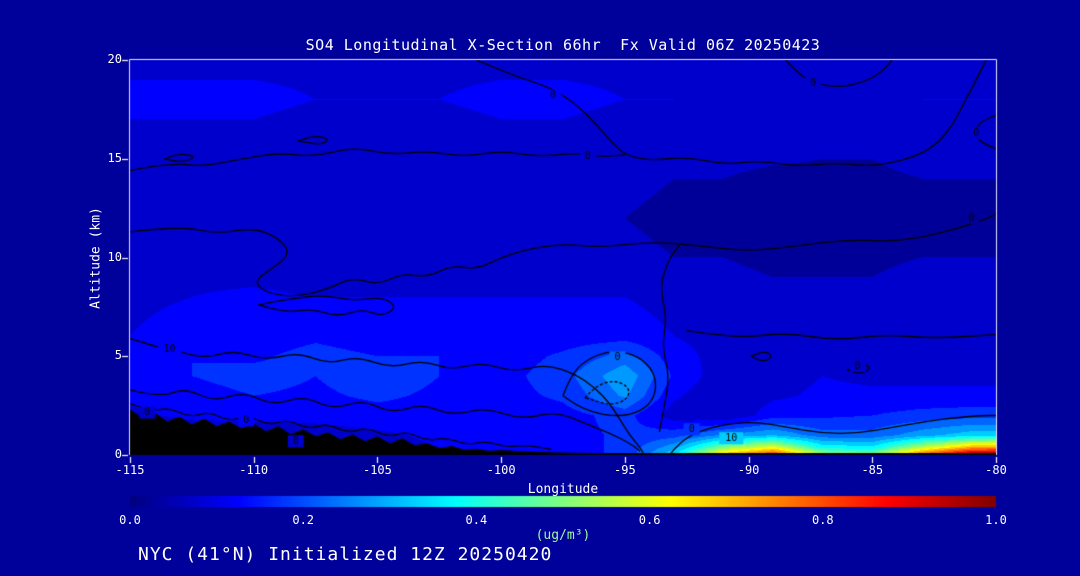  I want to click on y-tick-label: 10, so click(114, 256).